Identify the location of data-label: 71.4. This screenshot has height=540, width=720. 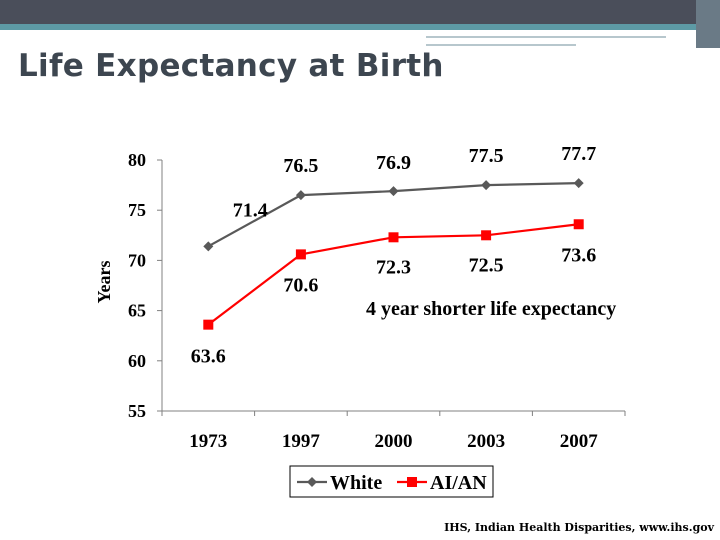
(250, 210).